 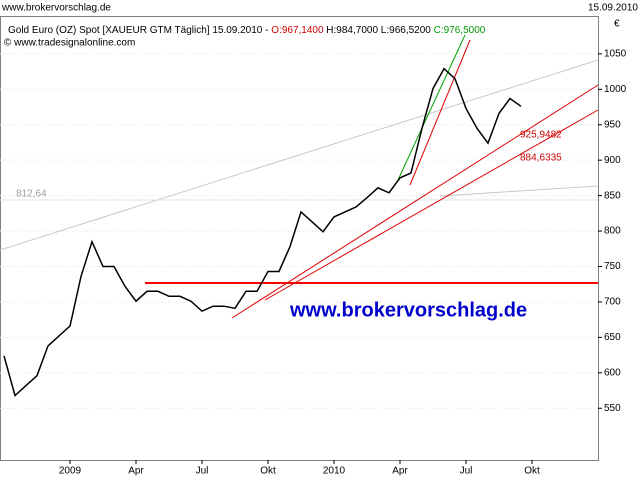 What do you see at coordinates (460, 30) in the screenshot?
I see `header-part: C:976,5000` at bounding box center [460, 30].